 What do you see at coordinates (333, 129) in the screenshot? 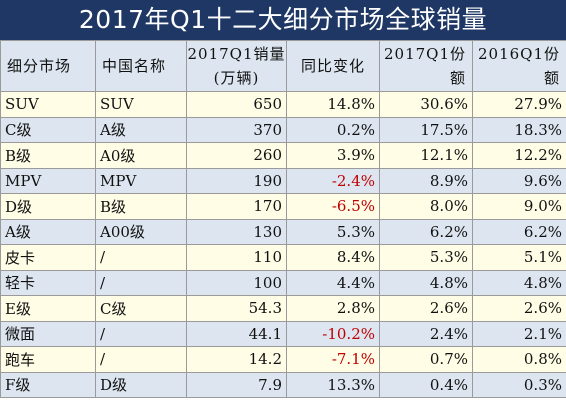
I see `yoy-cell: 0.2%` at bounding box center [333, 129].